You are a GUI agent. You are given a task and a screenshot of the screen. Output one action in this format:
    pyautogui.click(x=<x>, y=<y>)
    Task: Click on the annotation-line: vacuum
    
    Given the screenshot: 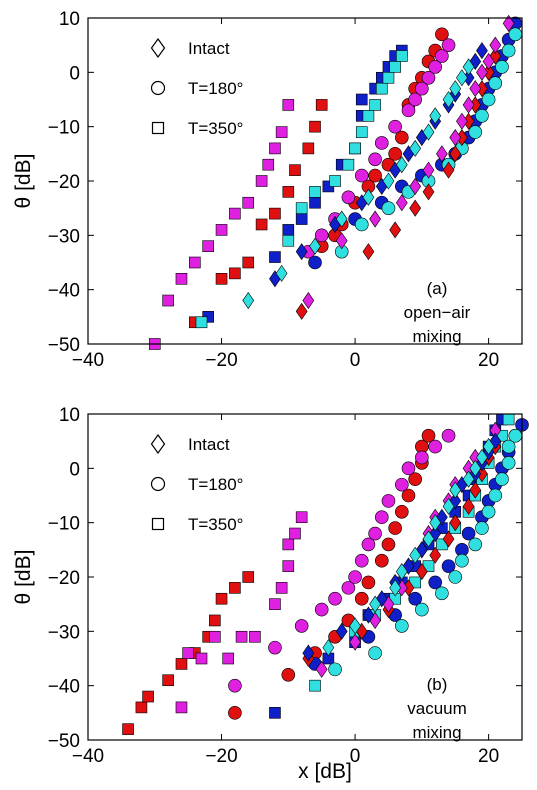 What is the action you would take?
    pyautogui.click(x=437, y=708)
    